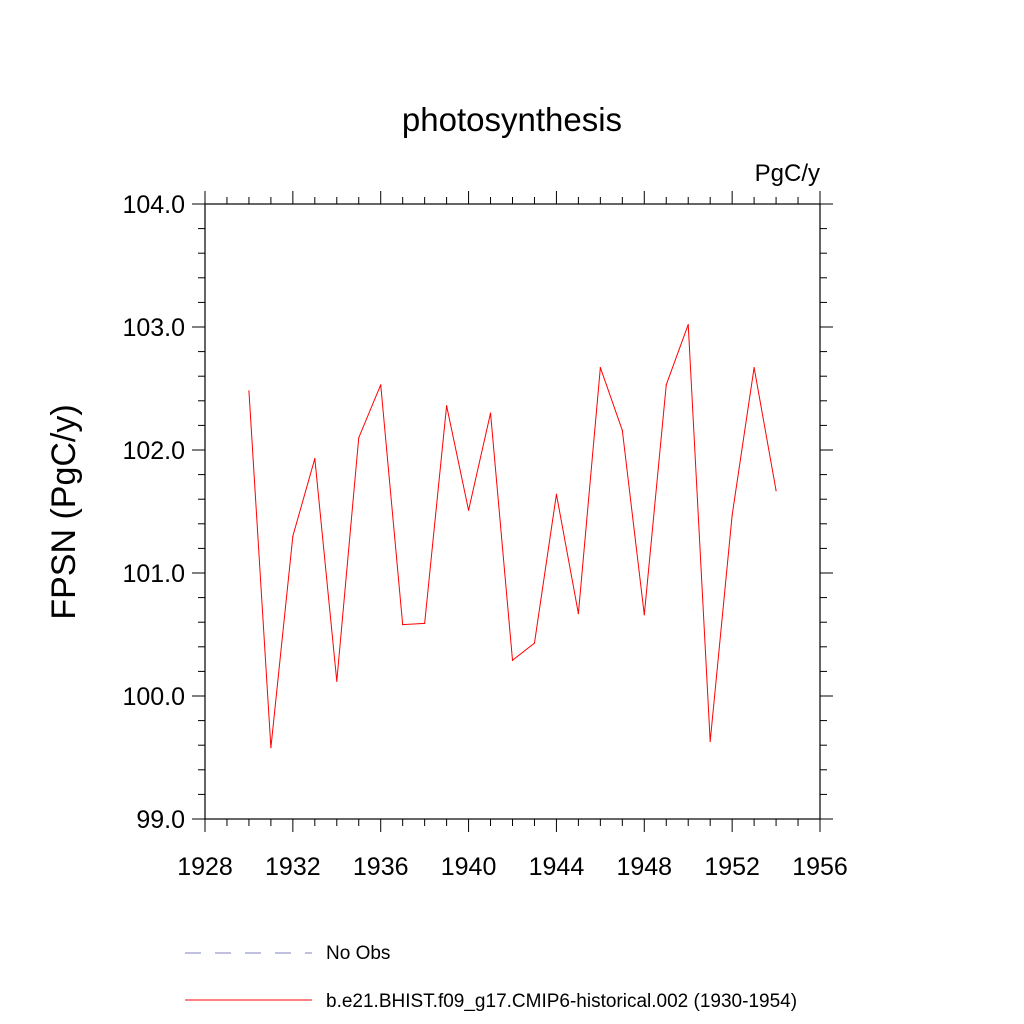  I want to click on x-tick-label: 1940, so click(469, 867).